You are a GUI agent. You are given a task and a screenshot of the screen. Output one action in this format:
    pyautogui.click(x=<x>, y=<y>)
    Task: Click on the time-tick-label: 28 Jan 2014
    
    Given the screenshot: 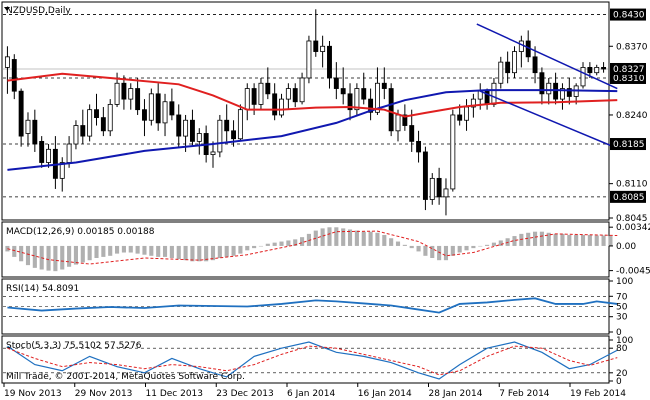 What is the action you would take?
    pyautogui.click(x=456, y=394)
    